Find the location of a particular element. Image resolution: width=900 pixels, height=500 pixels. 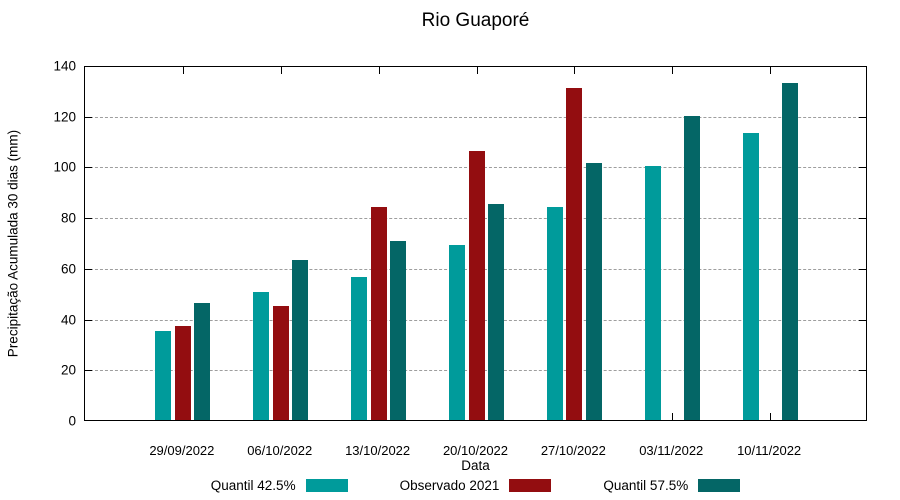

legend-label: Quantil 42.5% is located at coordinates (253, 485).